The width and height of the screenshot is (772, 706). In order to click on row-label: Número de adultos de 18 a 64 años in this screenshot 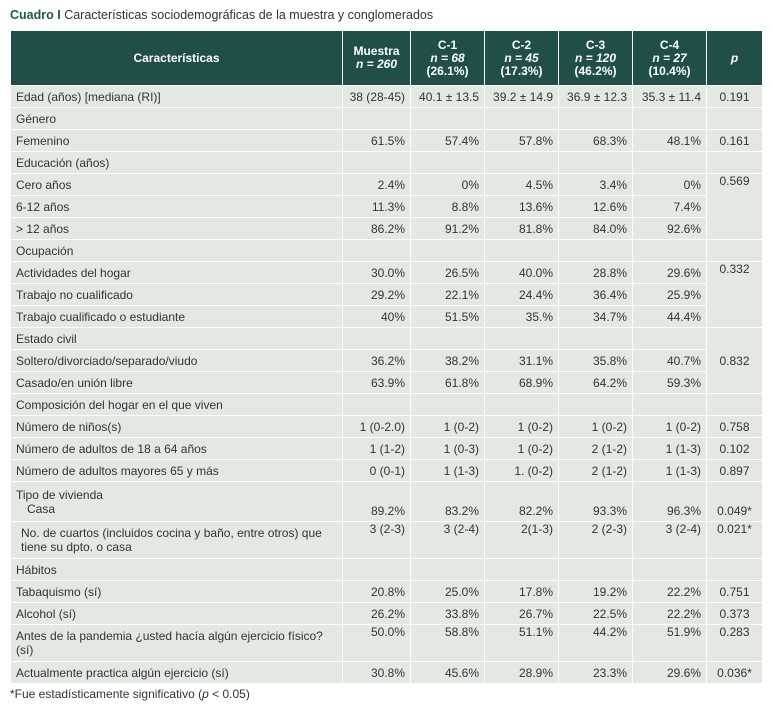, I will do `click(176, 448)`.